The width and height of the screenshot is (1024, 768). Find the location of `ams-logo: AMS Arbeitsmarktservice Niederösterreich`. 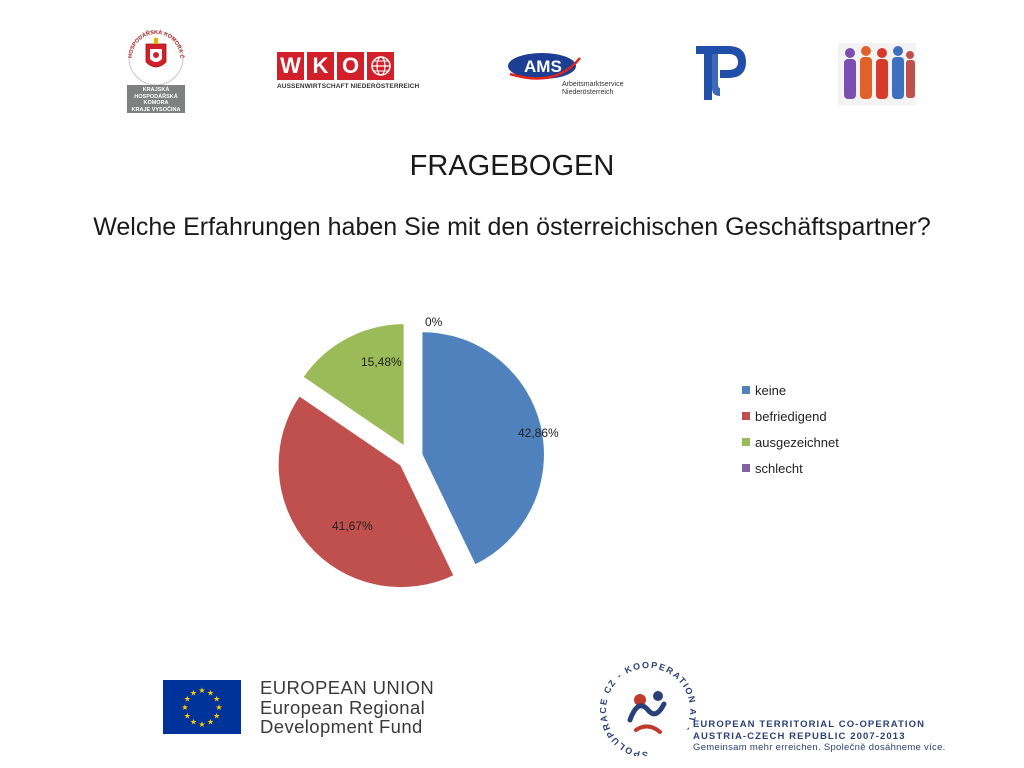

ams-logo: AMS Arbeitsmarktservice Niederösterreich is located at coordinates (566, 76).